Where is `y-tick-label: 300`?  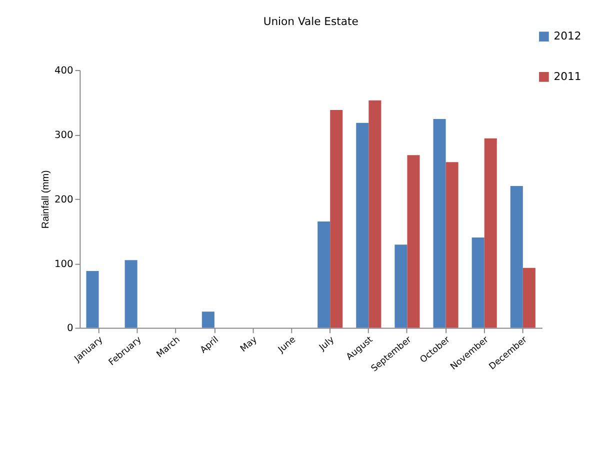
y-tick-label: 300 is located at coordinates (64, 135).